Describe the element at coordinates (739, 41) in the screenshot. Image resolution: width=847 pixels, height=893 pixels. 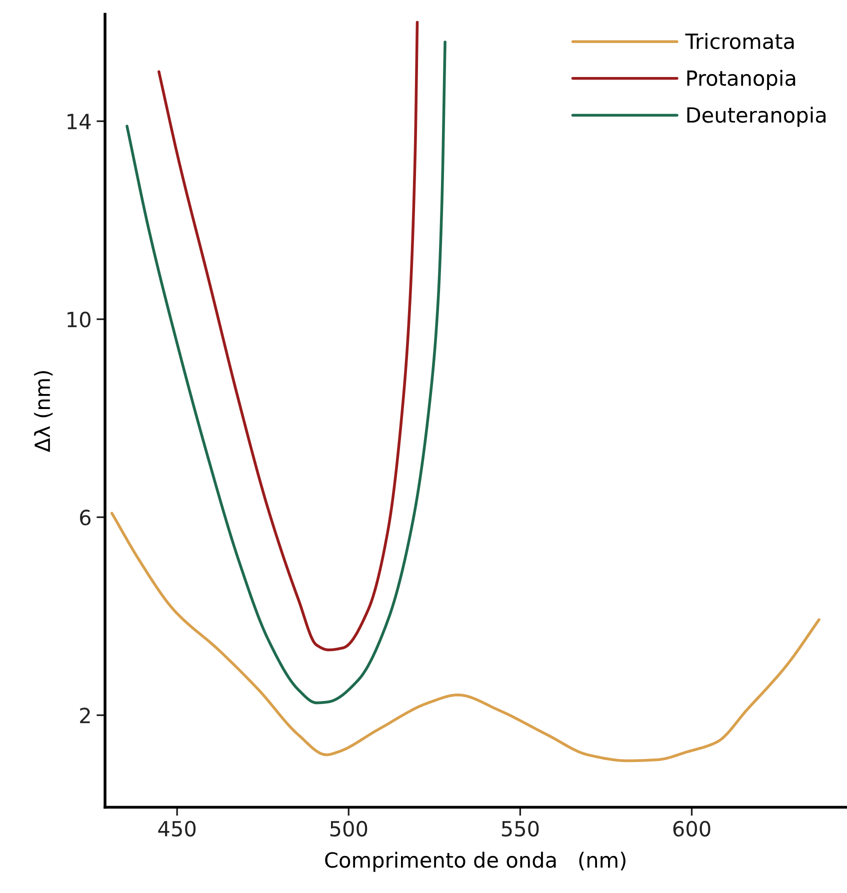
I see `legend-label: Tricromata` at that location.